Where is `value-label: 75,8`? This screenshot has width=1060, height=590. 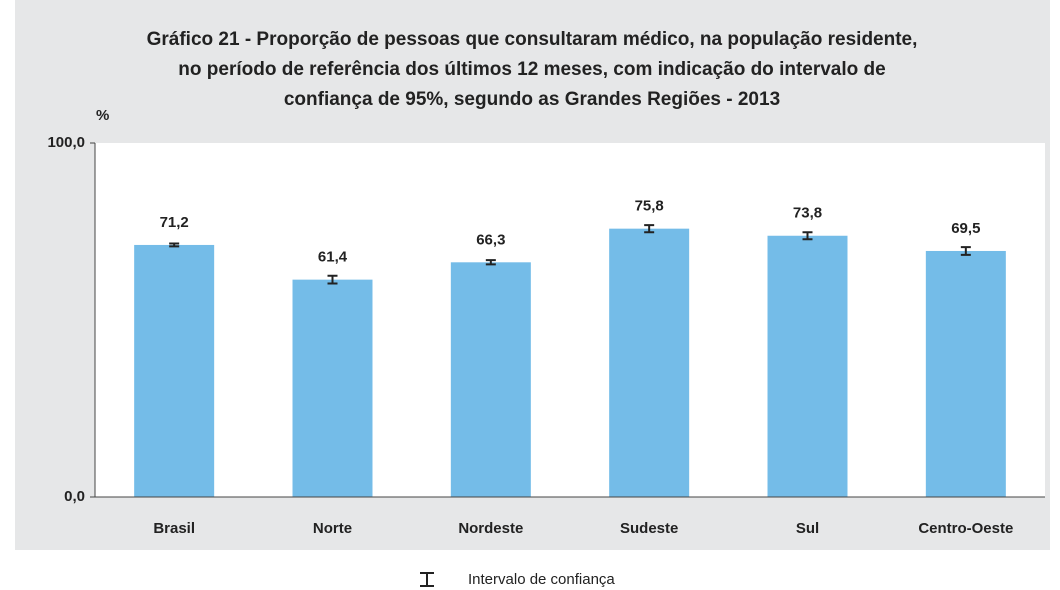
value-label: 75,8 is located at coordinates (649, 206).